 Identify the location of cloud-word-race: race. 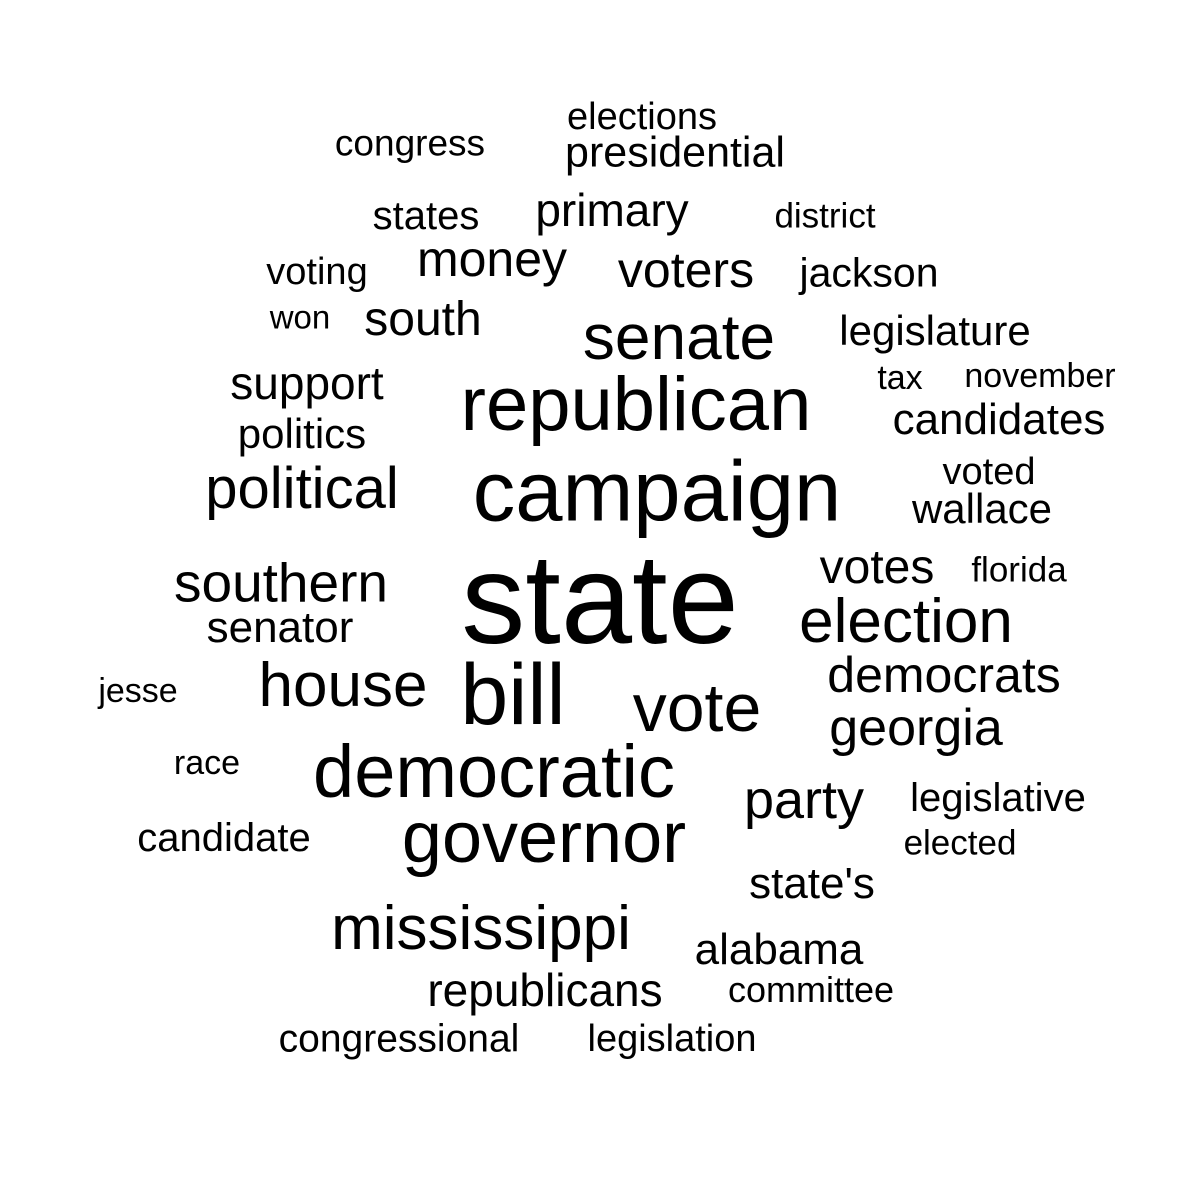
(207, 763).